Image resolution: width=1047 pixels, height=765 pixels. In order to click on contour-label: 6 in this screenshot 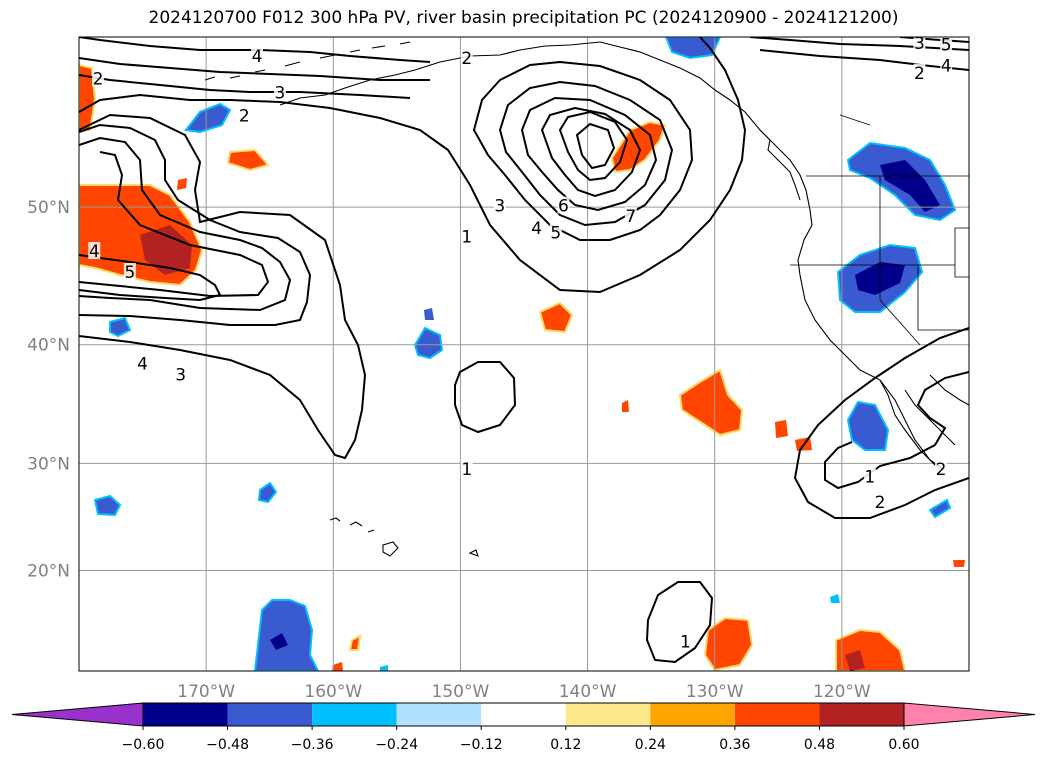, I will do `click(563, 207)`.